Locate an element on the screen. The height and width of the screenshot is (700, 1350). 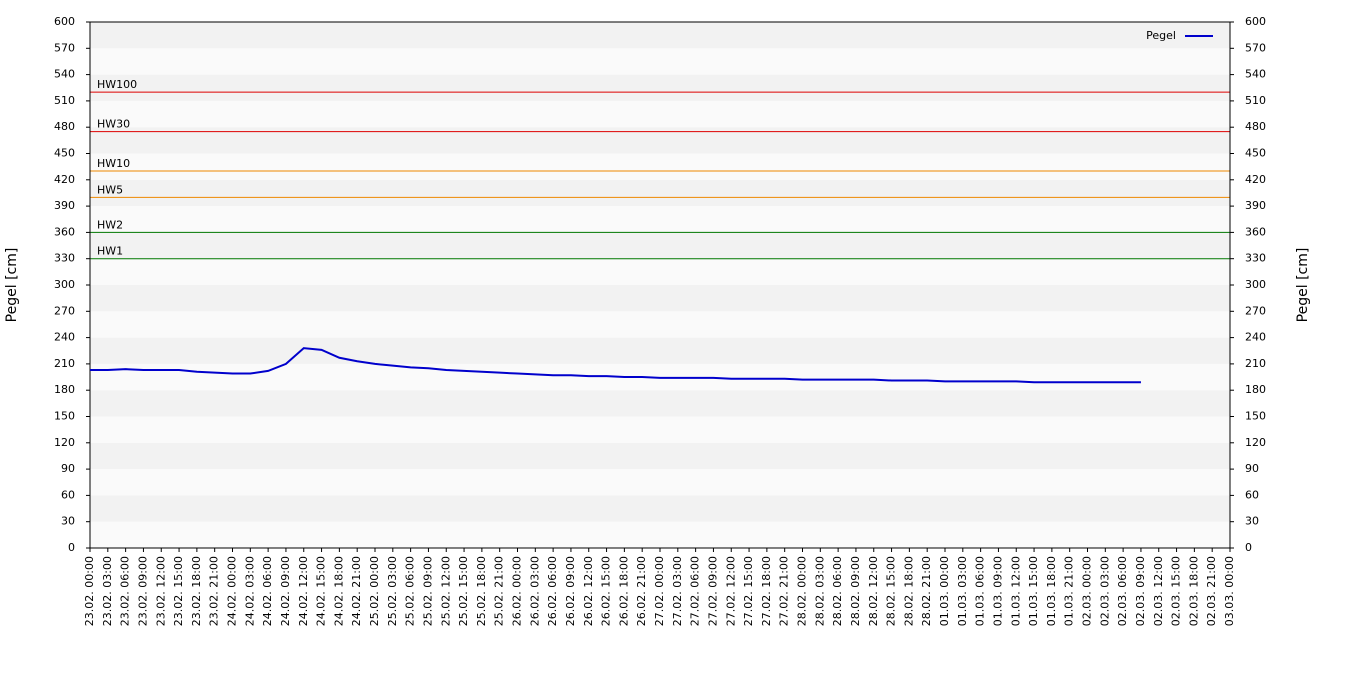
y2-tick-label: 510 is located at coordinates (1255, 100).